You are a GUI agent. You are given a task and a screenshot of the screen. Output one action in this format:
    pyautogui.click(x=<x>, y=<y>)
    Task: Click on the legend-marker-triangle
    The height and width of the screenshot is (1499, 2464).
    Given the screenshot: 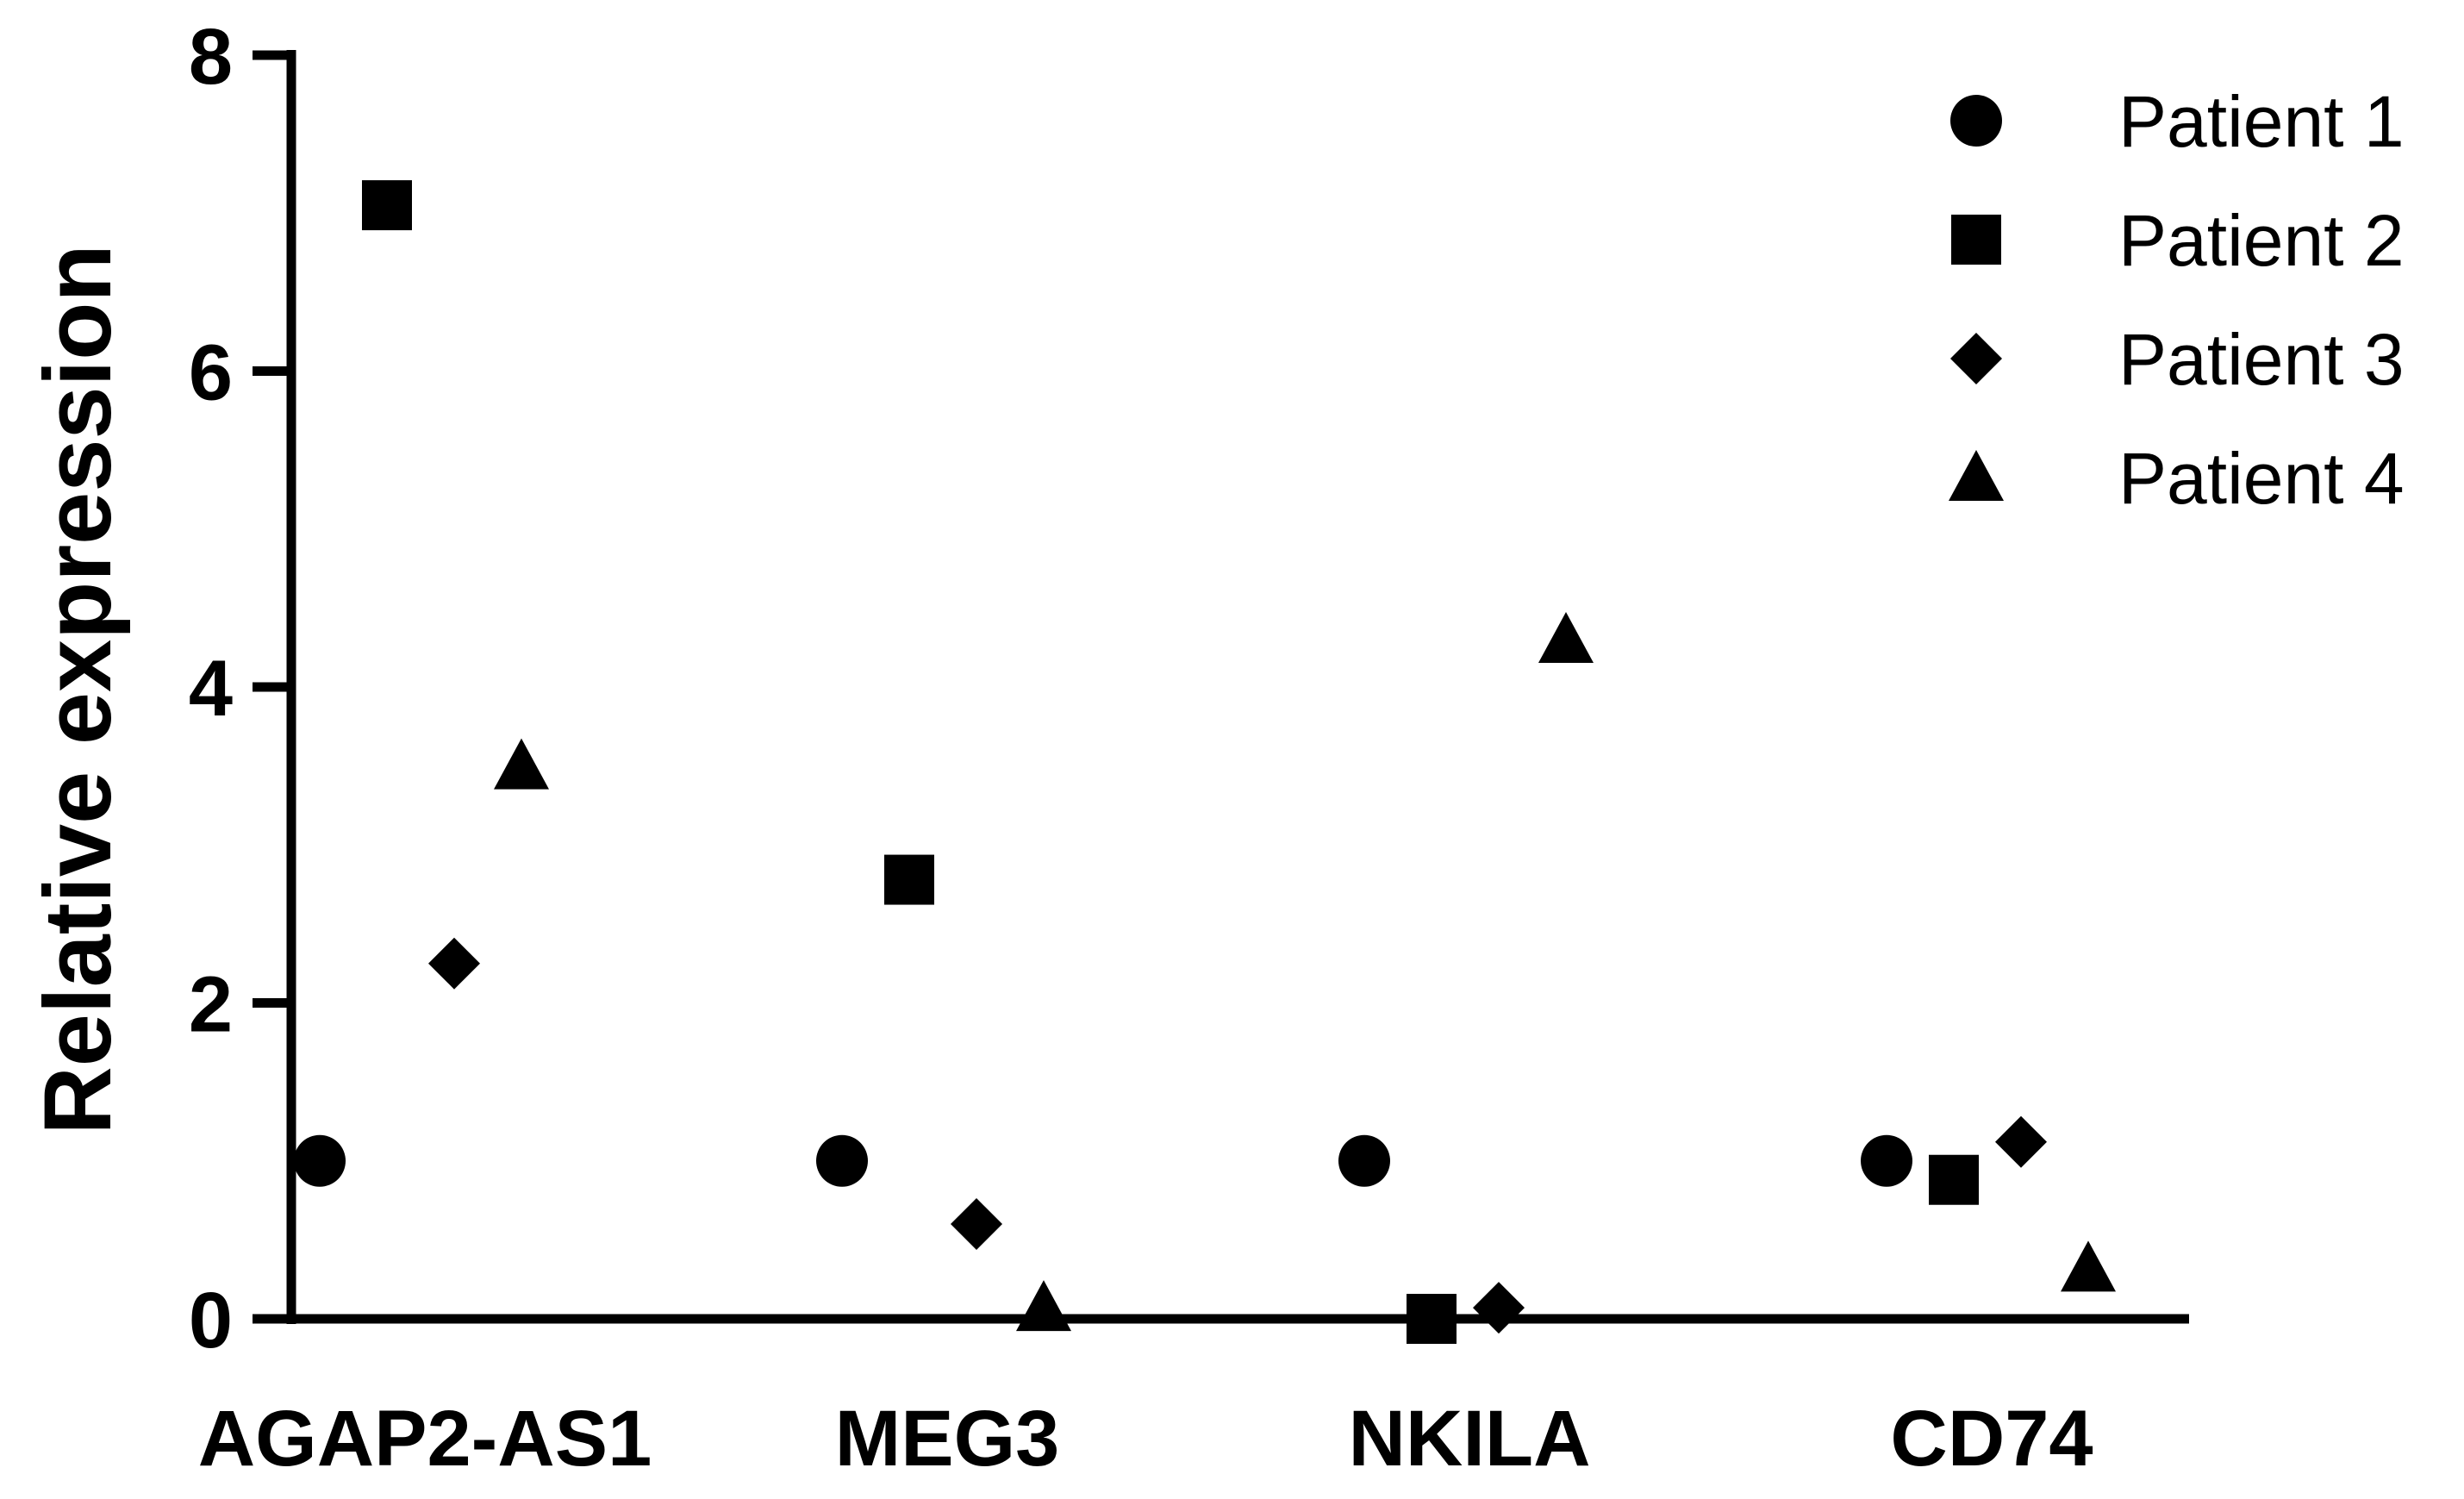 What is the action you would take?
    pyautogui.click(x=1976, y=475)
    